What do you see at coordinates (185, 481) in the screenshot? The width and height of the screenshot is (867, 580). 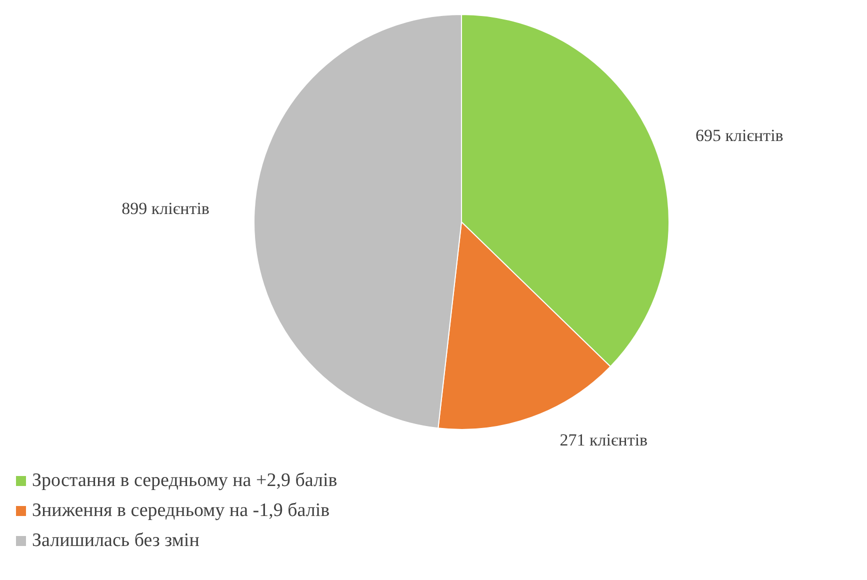 I see `legend-label: Зростання в середньому на +2,9 балів` at bounding box center [185, 481].